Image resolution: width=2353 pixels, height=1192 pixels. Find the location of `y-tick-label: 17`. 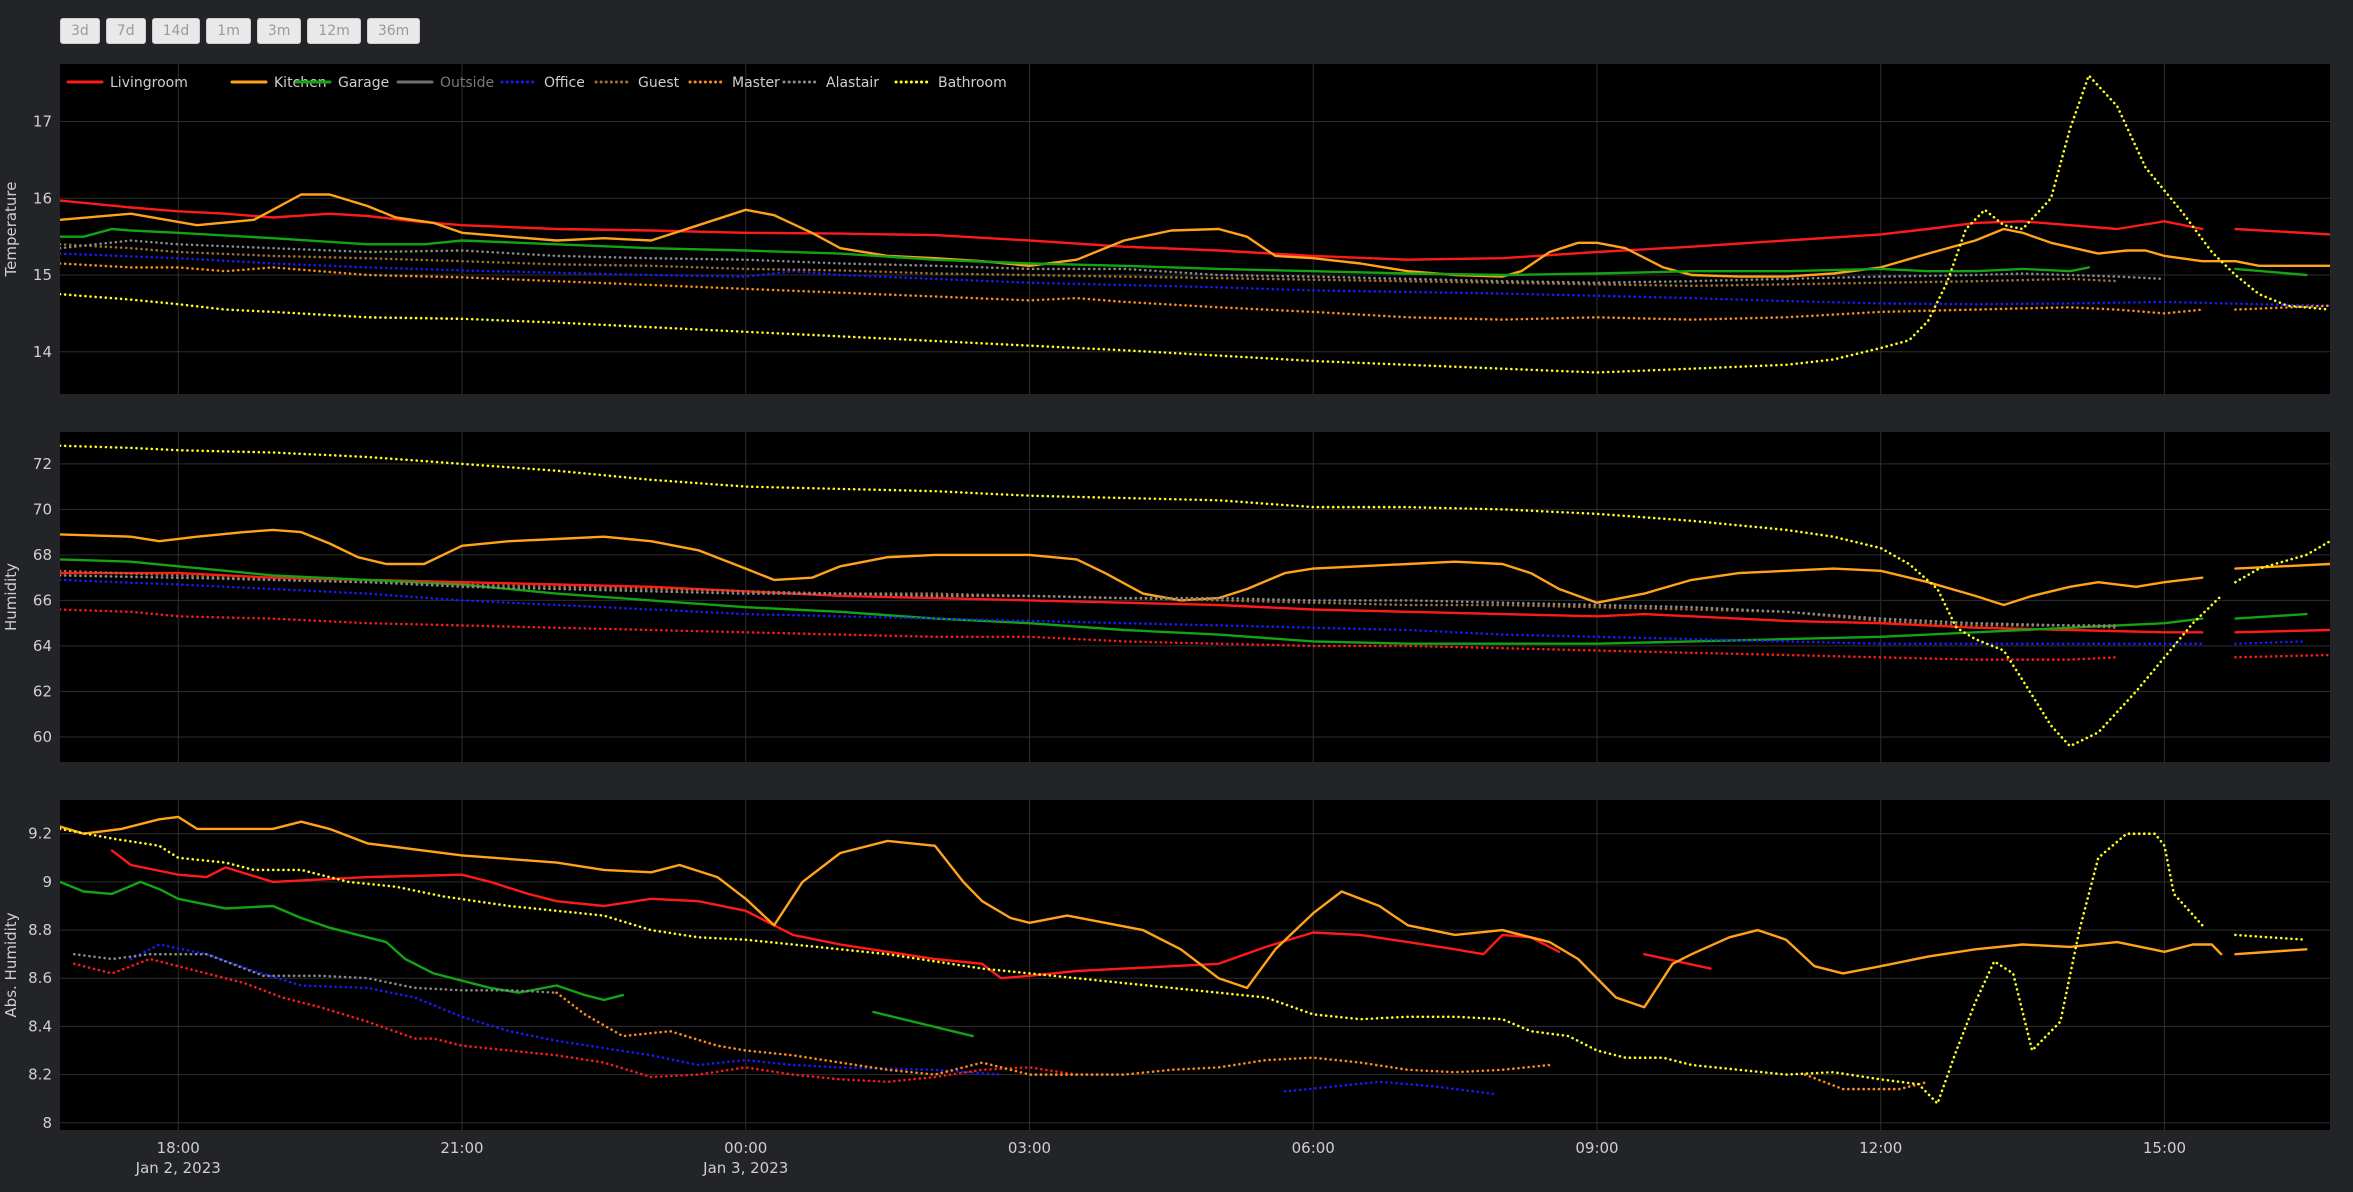

y-tick-label: 17 is located at coordinates (42, 122).